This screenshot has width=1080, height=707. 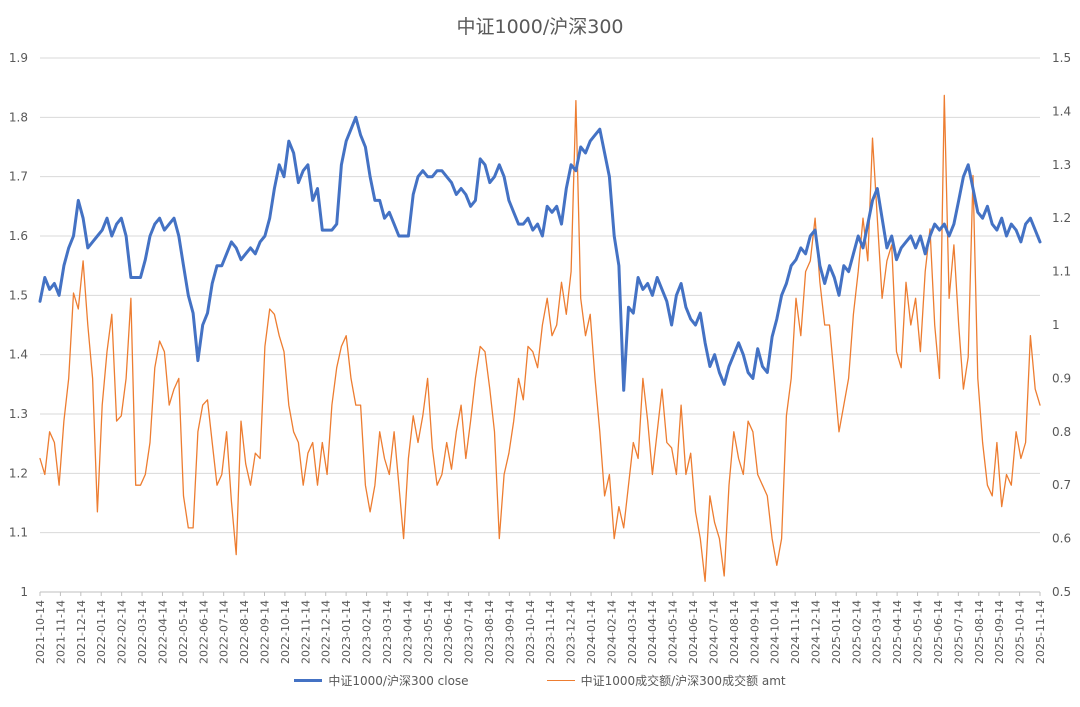 I want to click on x-tick-label: 2024-04-14, so click(x=652, y=632).